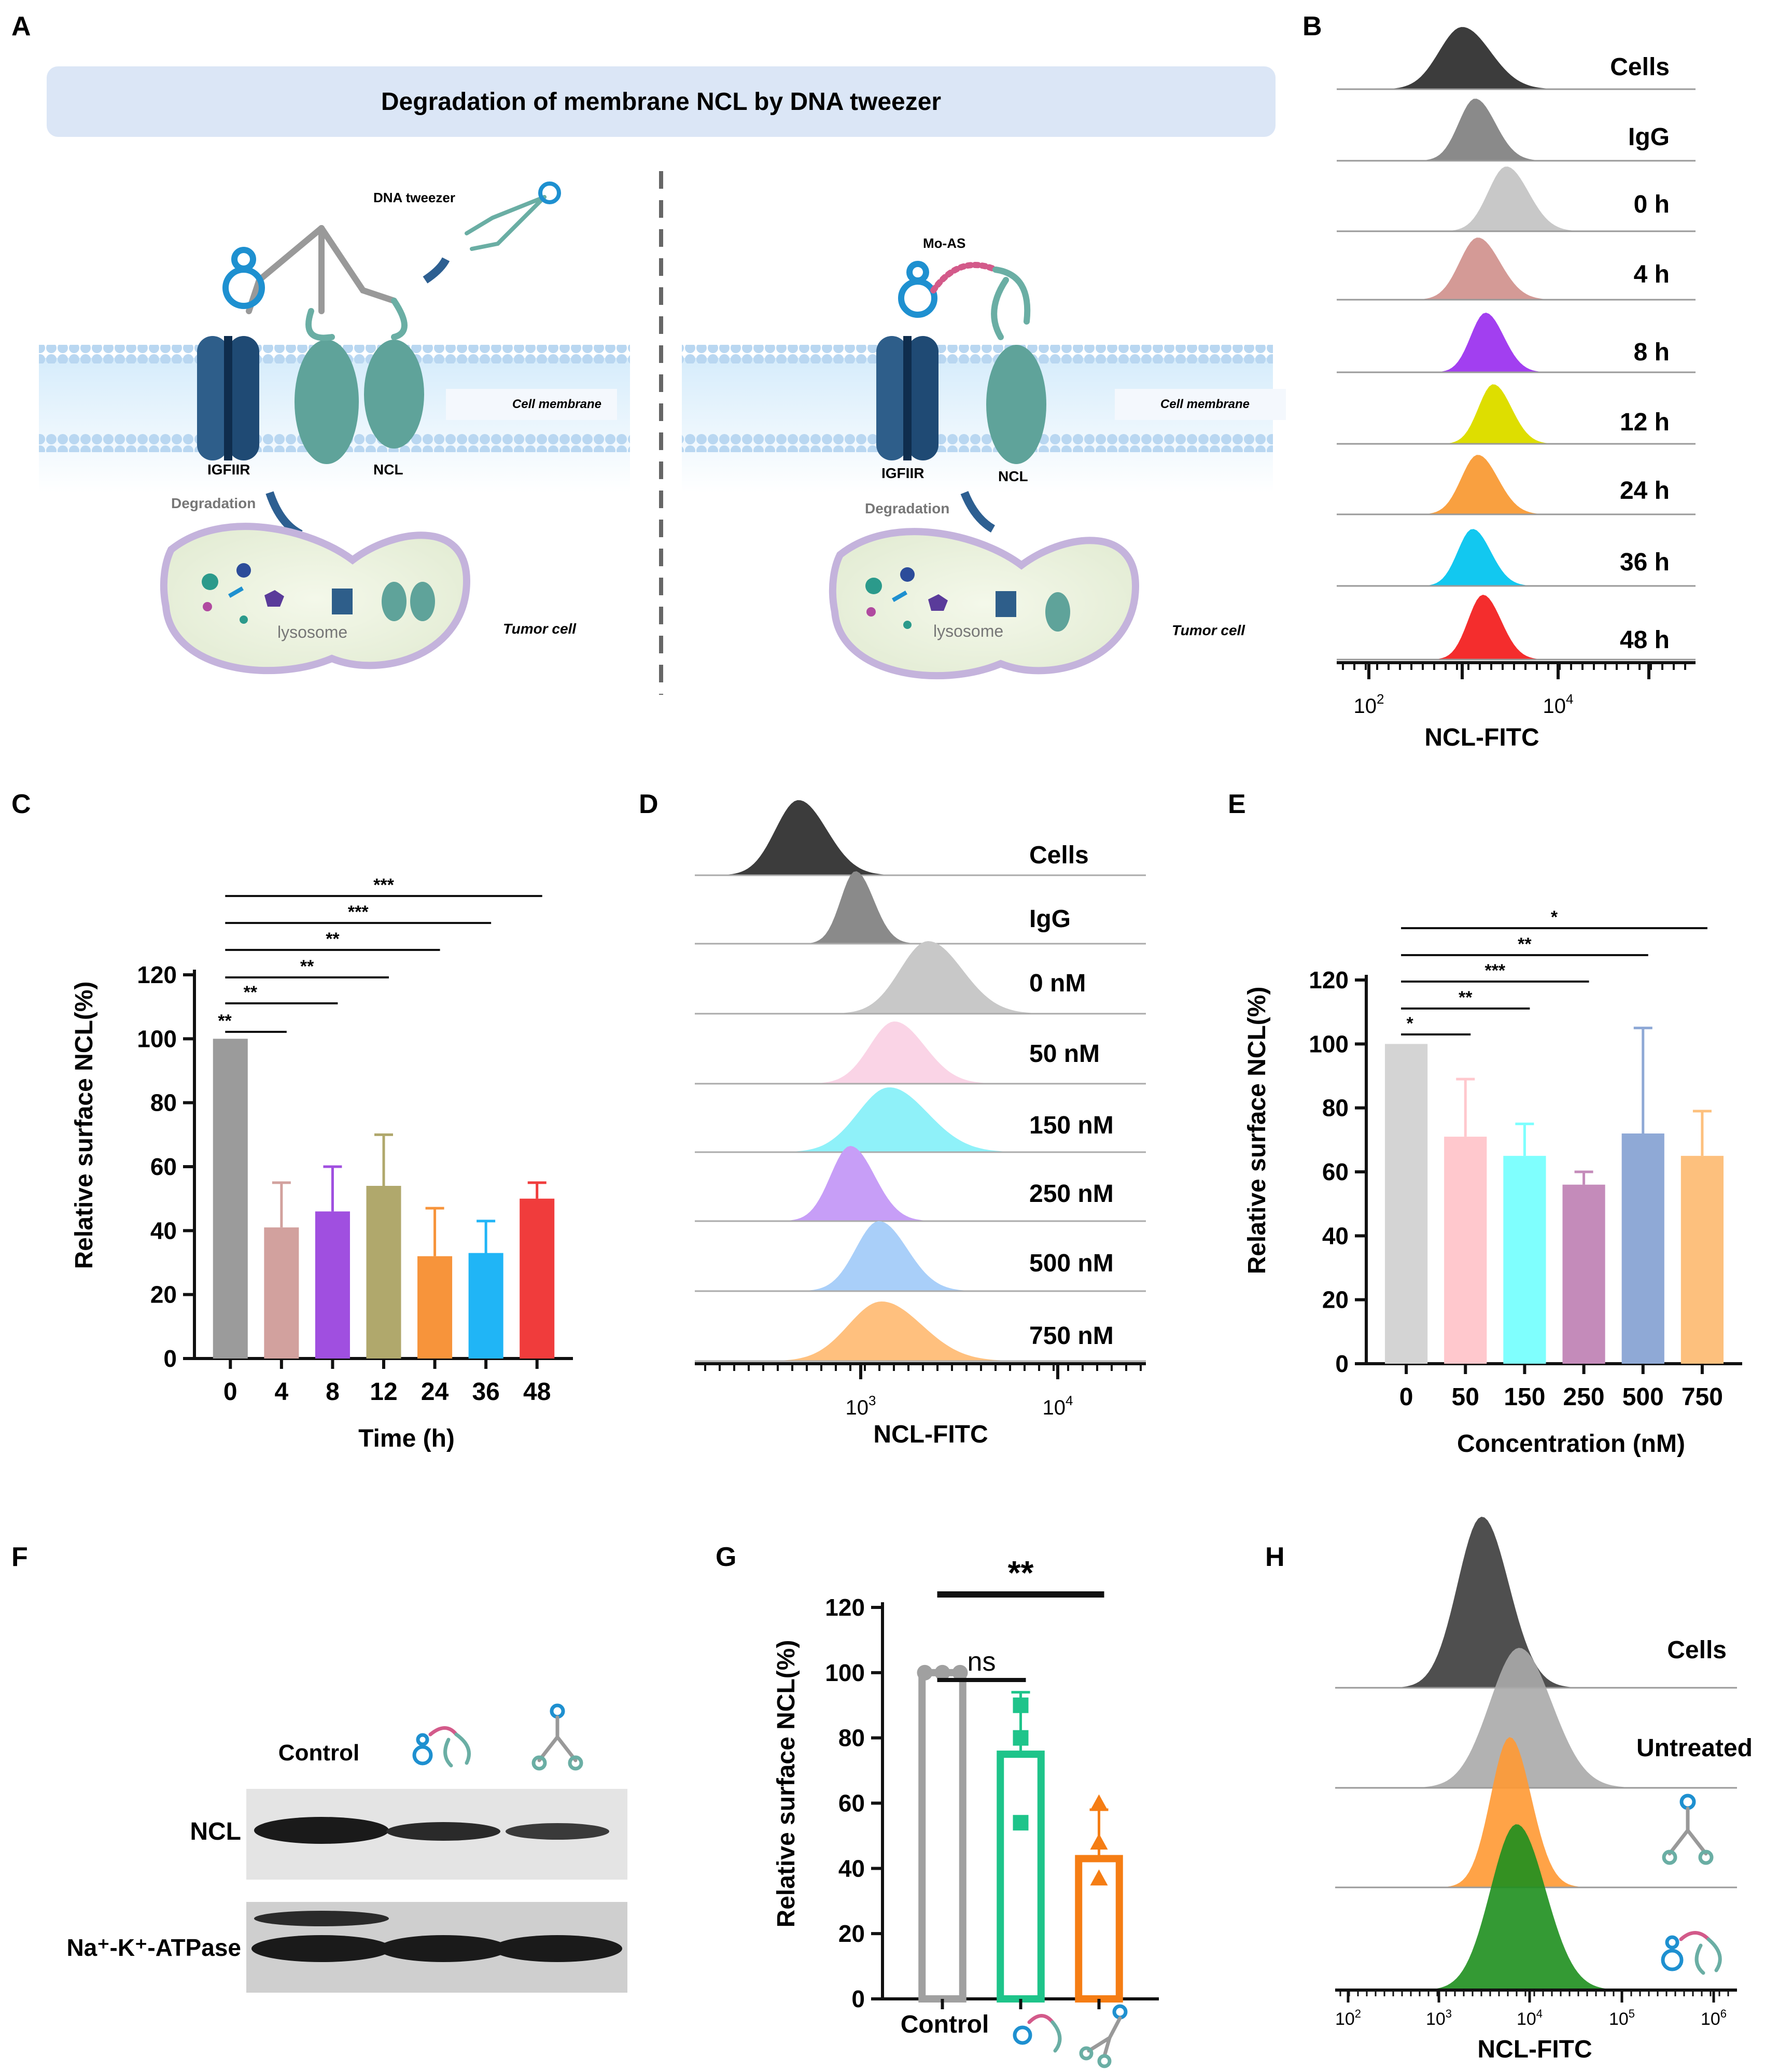  I want to click on lipid-top, so click(977, 354).